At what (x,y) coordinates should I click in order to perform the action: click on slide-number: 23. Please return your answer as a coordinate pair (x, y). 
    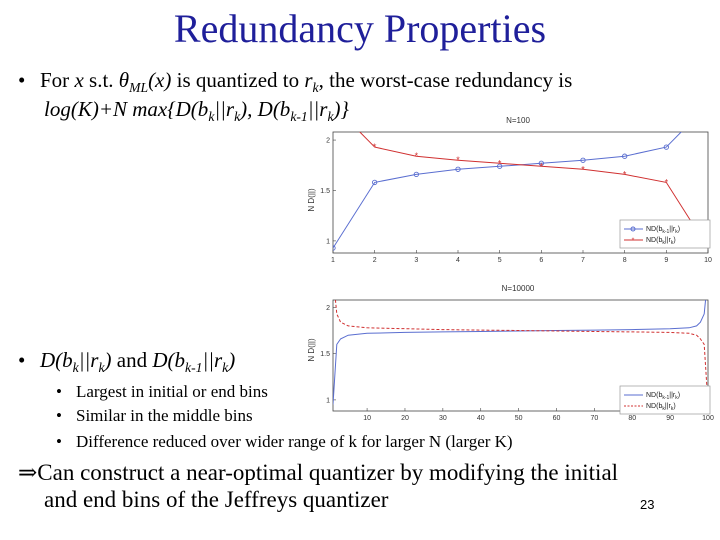
    Looking at the image, I should click on (647, 504).